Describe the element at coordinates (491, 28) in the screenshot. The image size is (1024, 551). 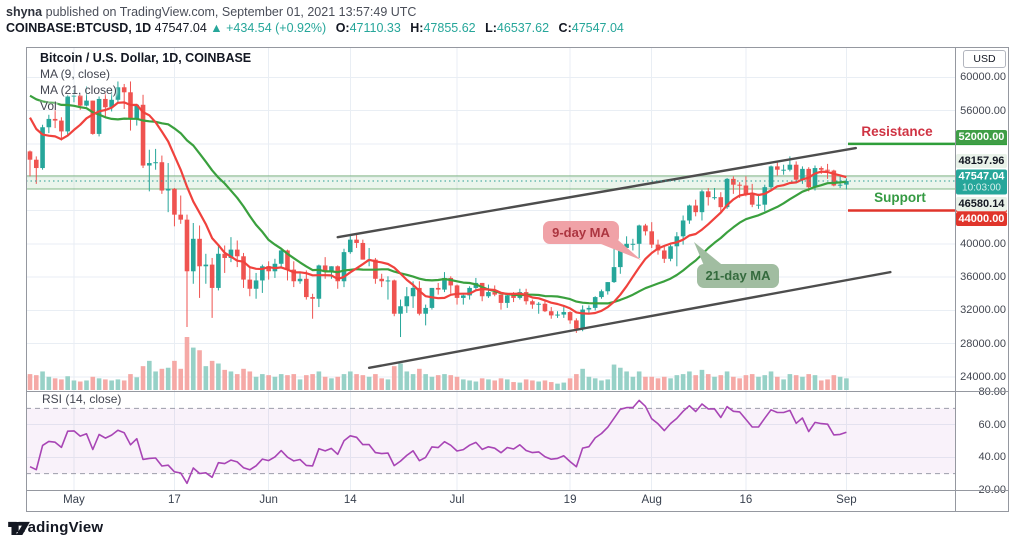
I see `low-label: L:` at that location.